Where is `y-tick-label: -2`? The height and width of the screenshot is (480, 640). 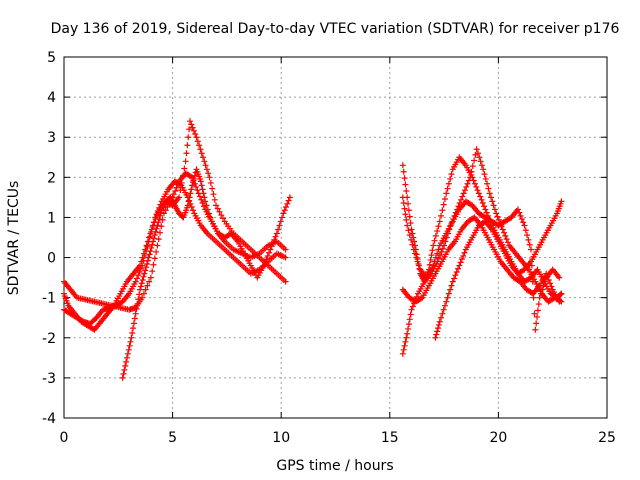
y-tick-label: -2 is located at coordinates (49, 339).